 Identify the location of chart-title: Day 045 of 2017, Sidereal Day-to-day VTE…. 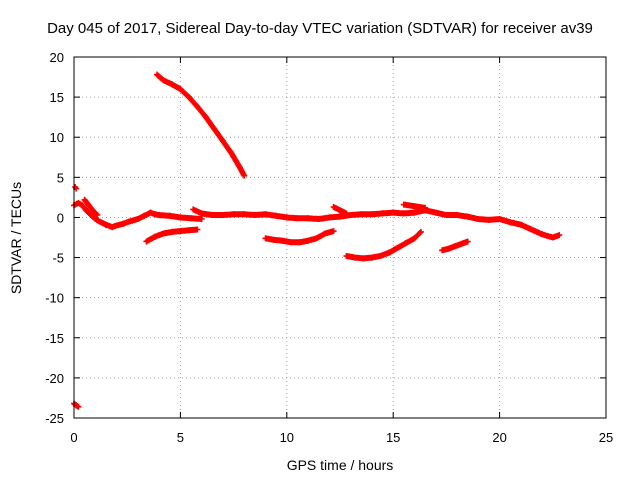
(320, 28).